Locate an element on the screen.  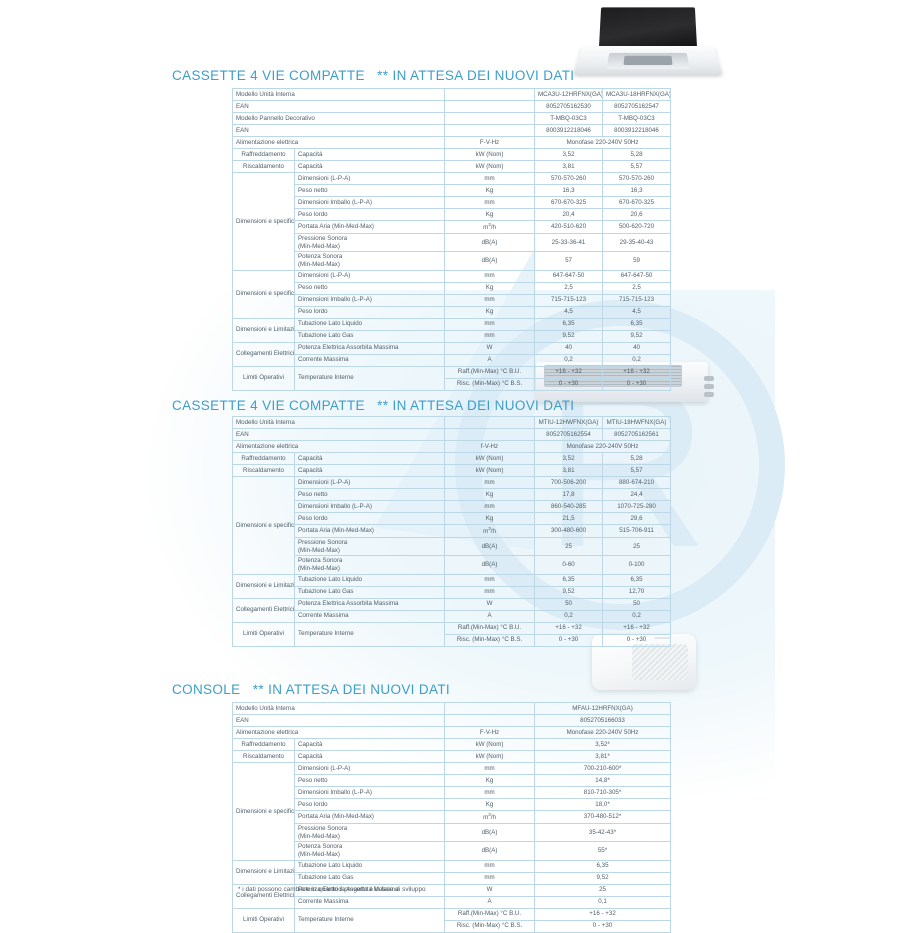
row-value: 3,81* is located at coordinates (603, 756).